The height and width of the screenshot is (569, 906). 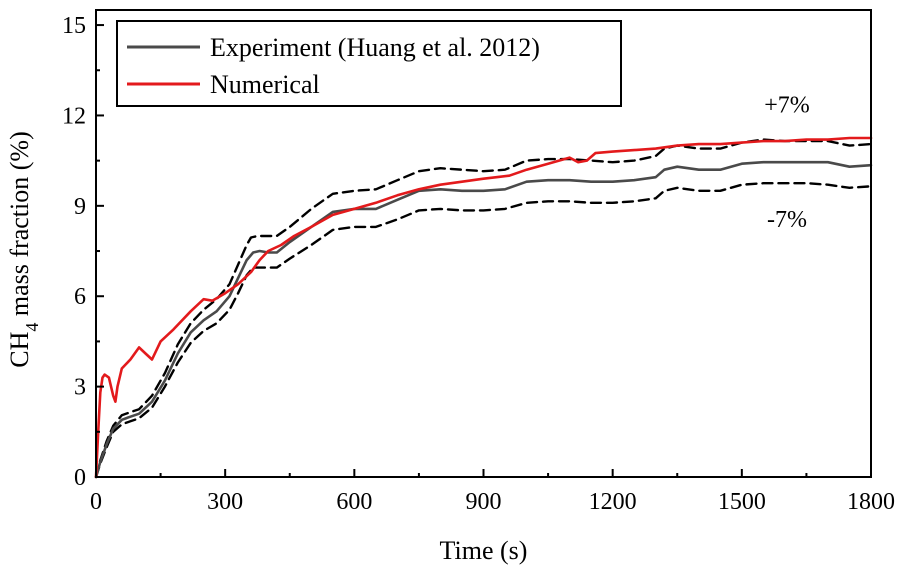 What do you see at coordinates (375, 47) in the screenshot?
I see `legend-label-experiment: Experiment (Huang et al. 2012)` at bounding box center [375, 47].